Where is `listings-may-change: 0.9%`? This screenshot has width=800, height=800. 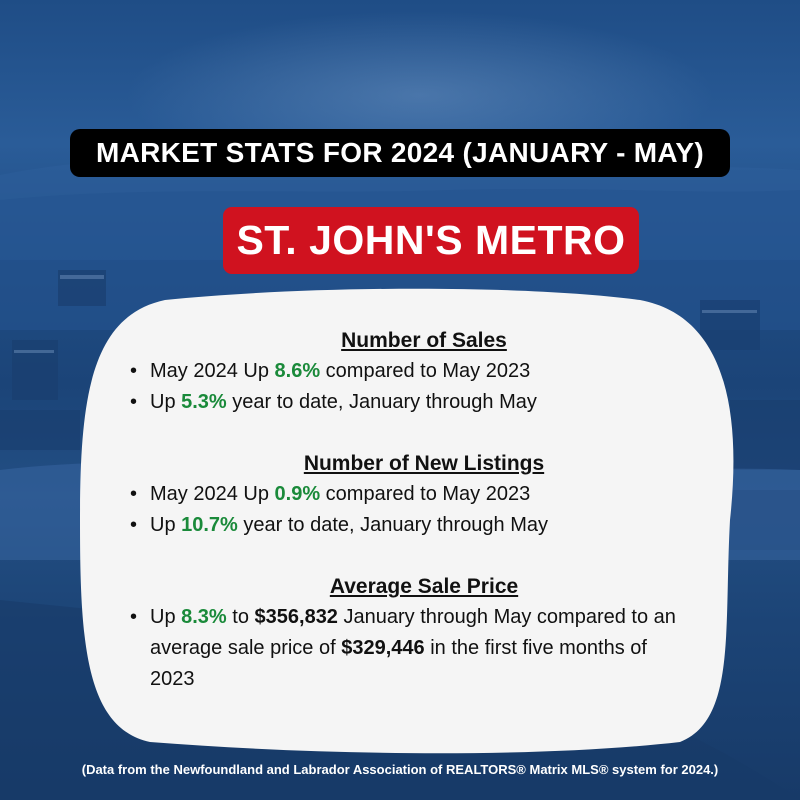 listings-may-change: 0.9% is located at coordinates (297, 494).